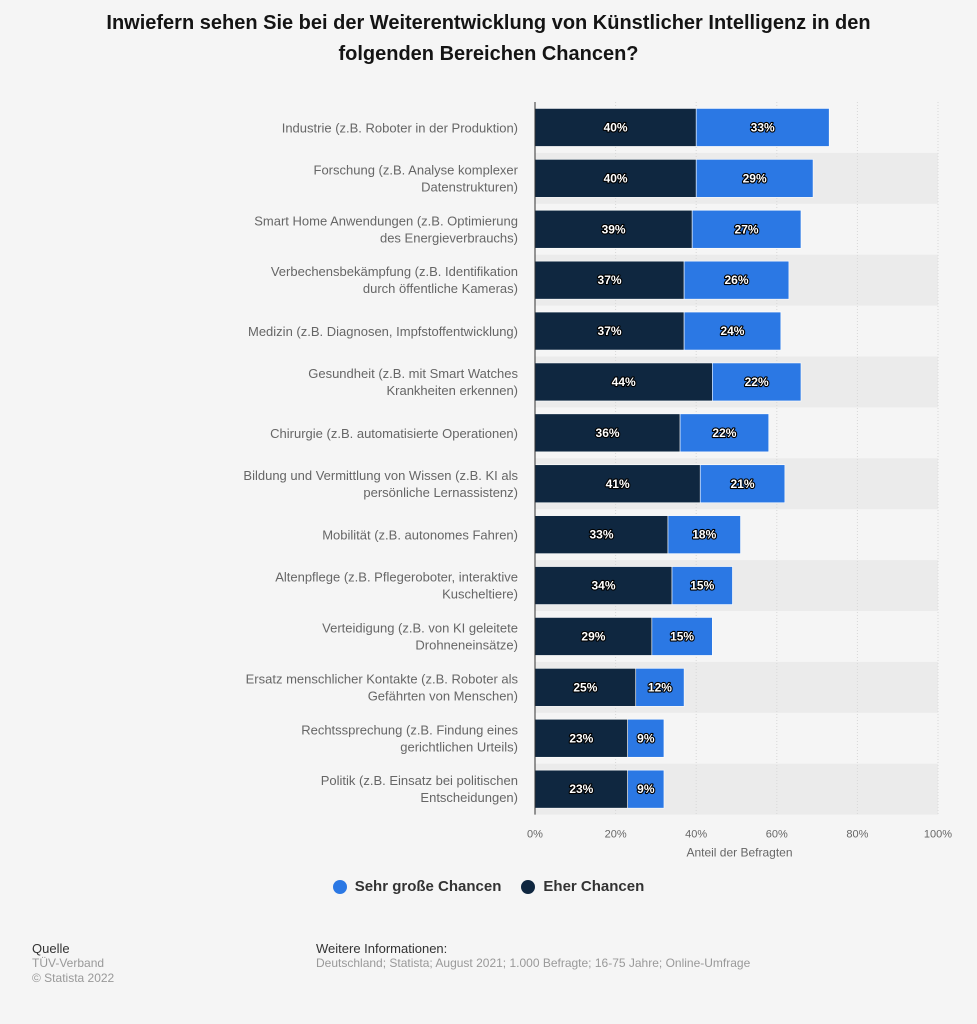  I want to click on category-label-line: des Energieverbrauchs), so click(449, 237).